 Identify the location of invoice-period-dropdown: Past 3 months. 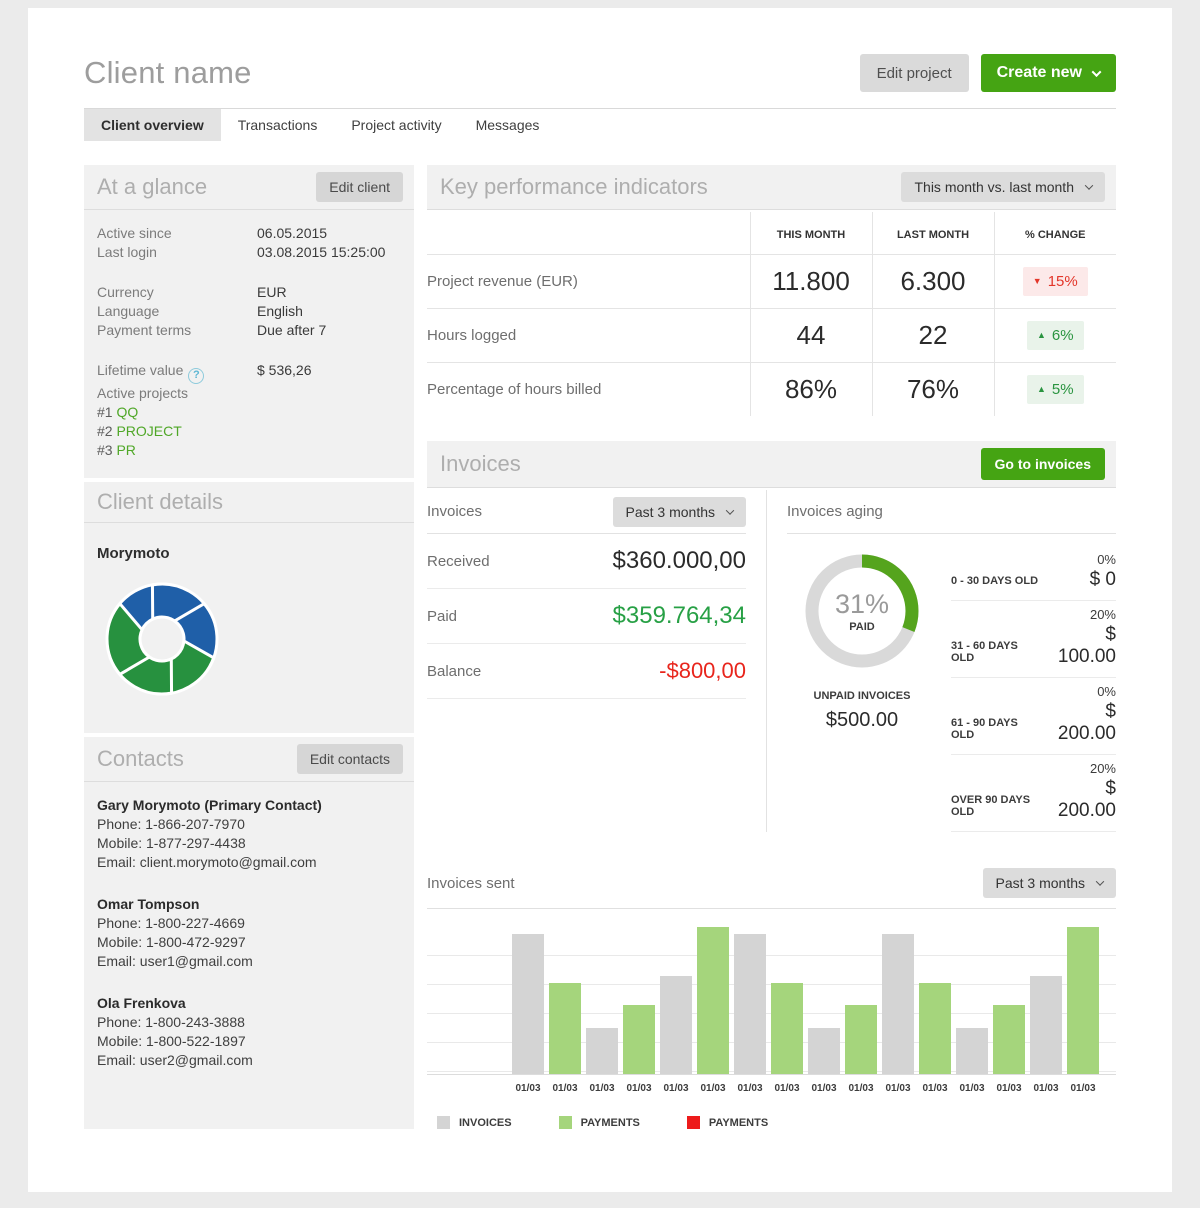
(679, 511).